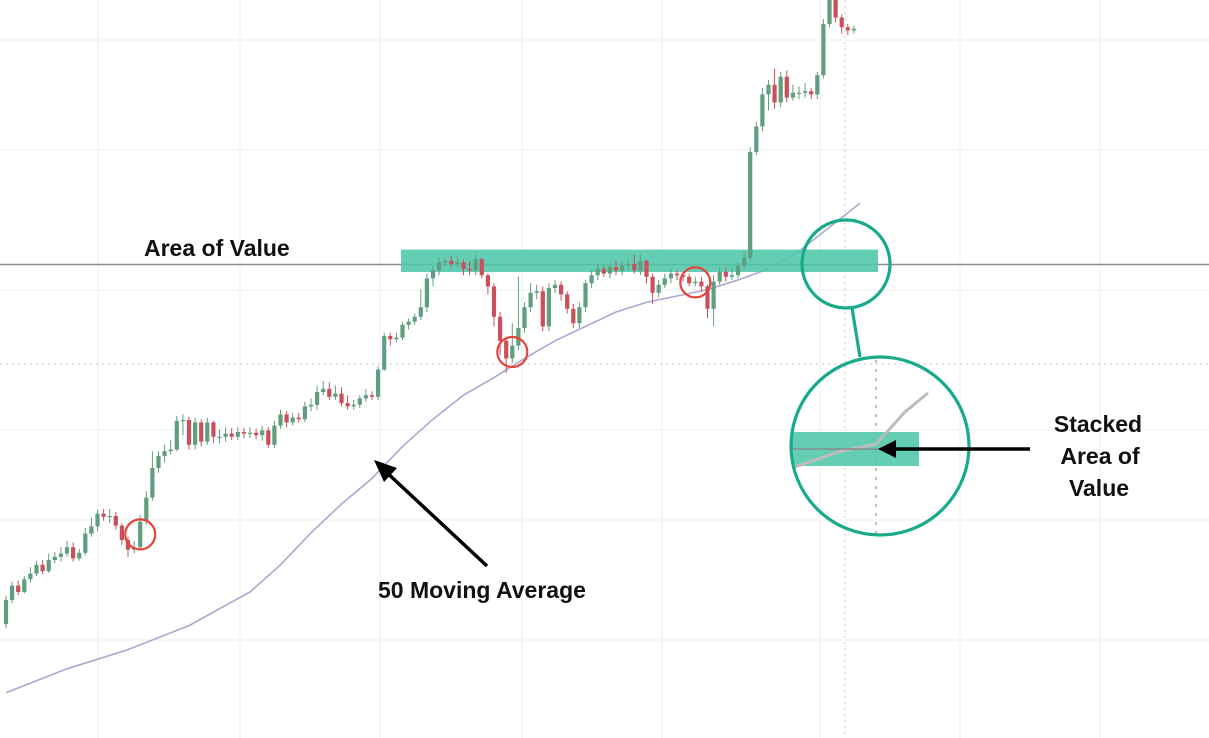 The height and width of the screenshot is (738, 1209). Describe the element at coordinates (482, 590) in the screenshot. I see `moving-average-label: 50 Moving Average` at that location.